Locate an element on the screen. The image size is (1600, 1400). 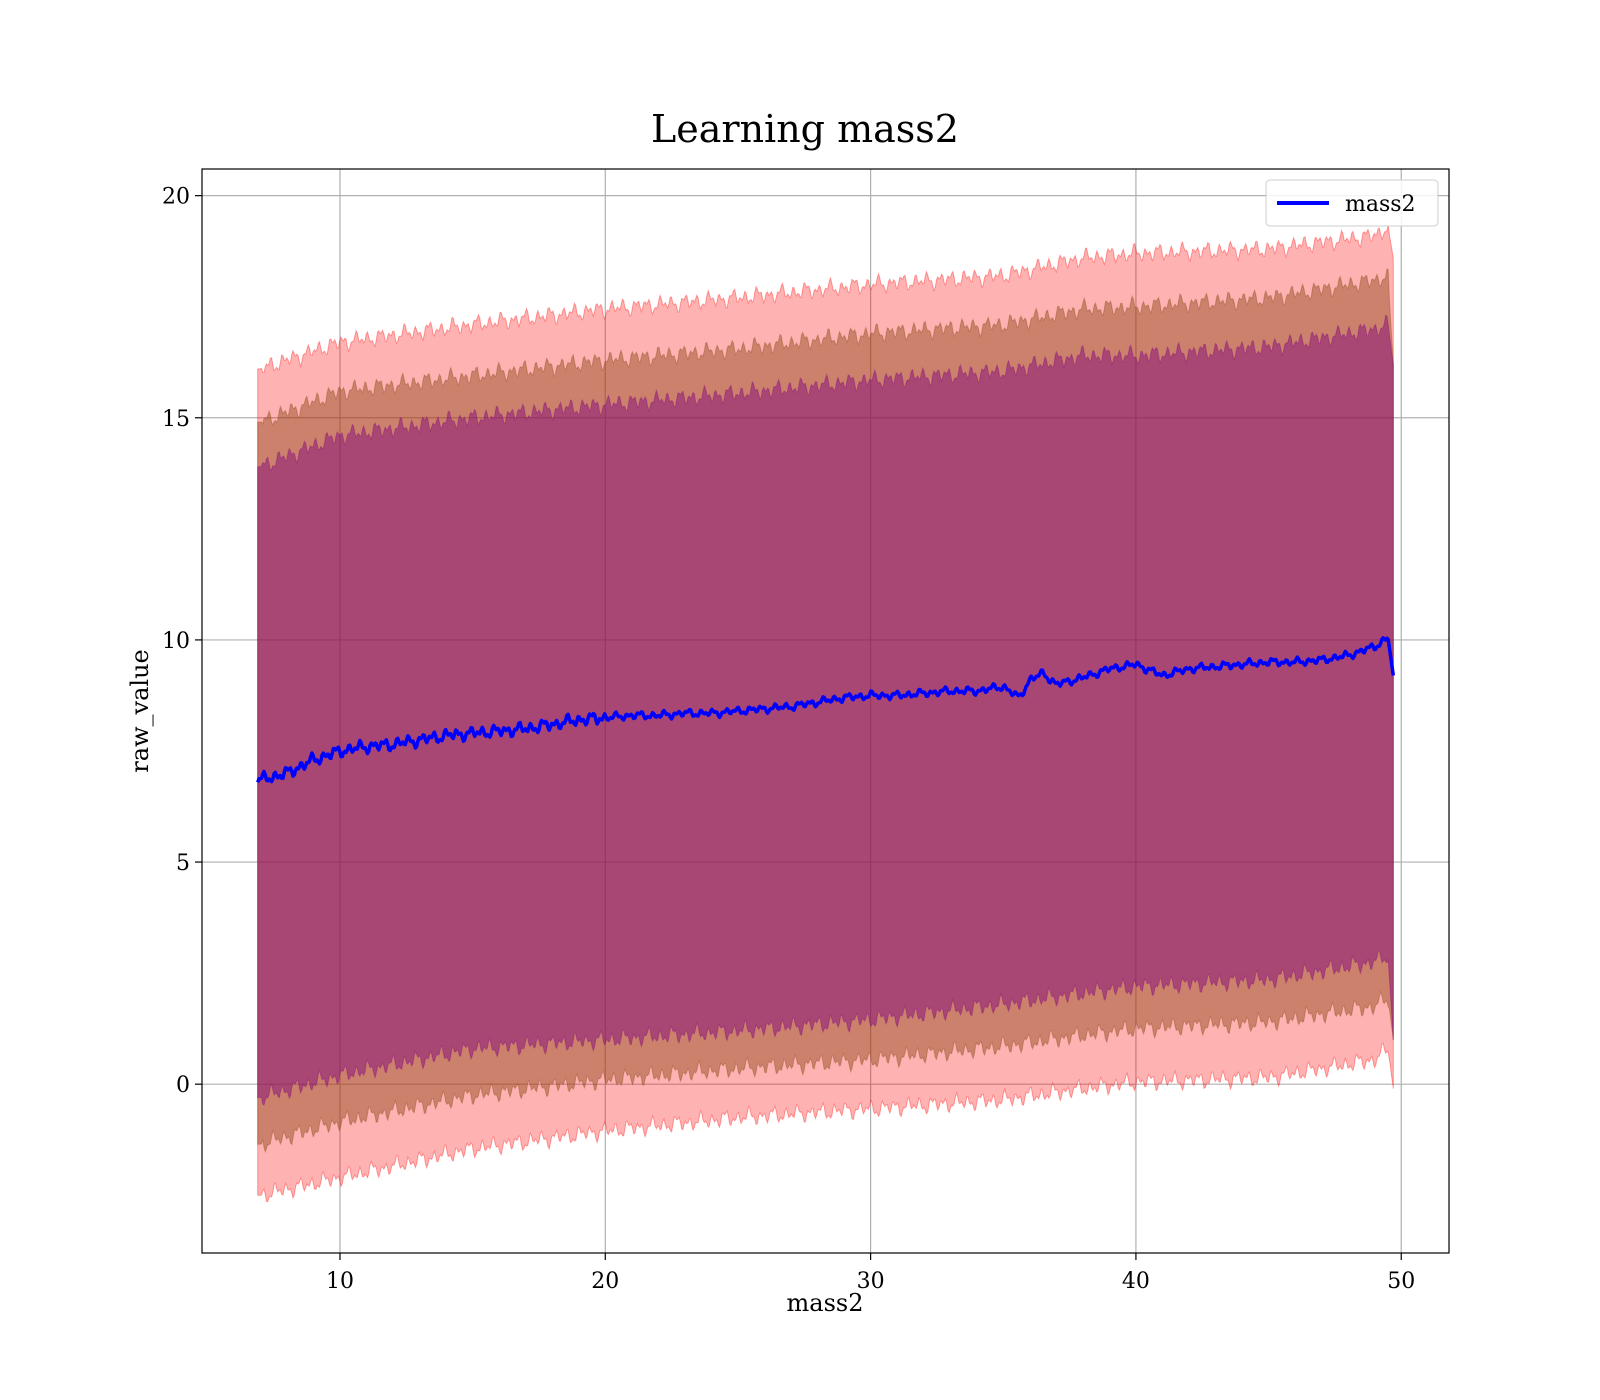
series-lines is located at coordinates (826, 710).